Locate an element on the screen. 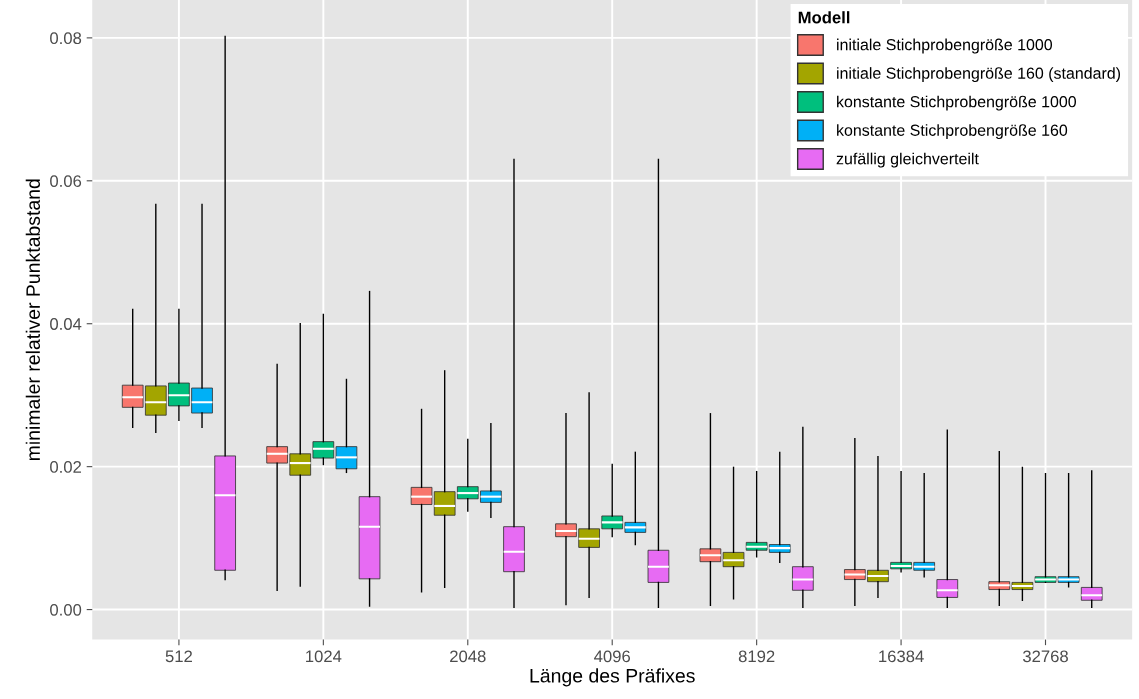  legend-label: zufällig gleichverteilt is located at coordinates (907, 160).